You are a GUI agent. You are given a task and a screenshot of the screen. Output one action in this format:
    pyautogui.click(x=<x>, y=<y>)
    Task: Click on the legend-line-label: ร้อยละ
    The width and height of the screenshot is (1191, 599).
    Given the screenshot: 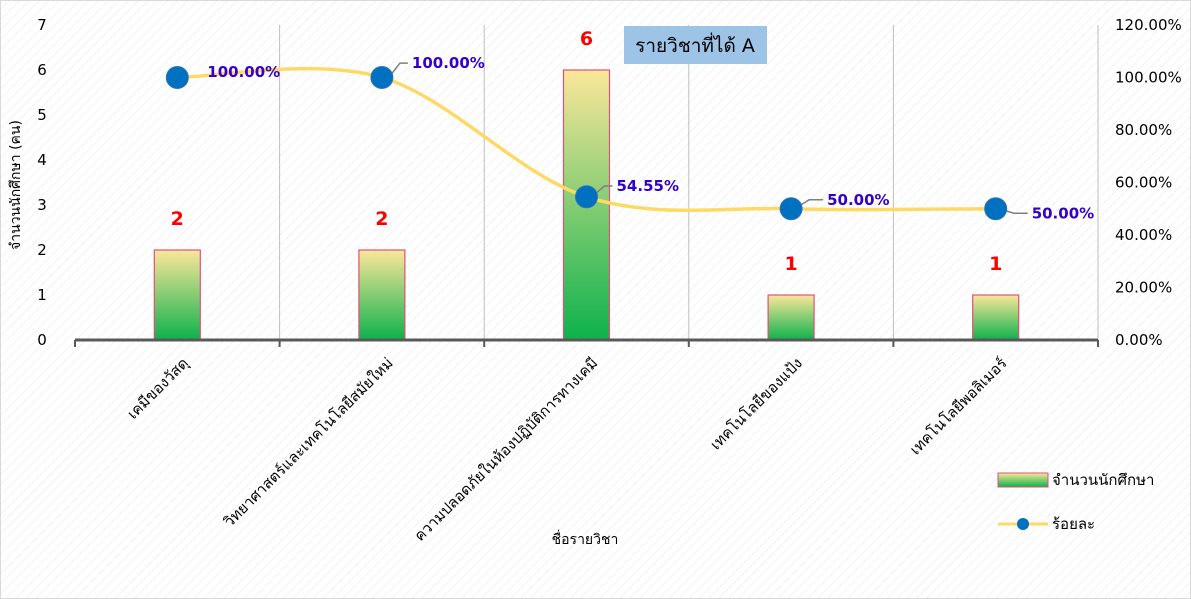 What is the action you would take?
    pyautogui.click(x=1073, y=524)
    